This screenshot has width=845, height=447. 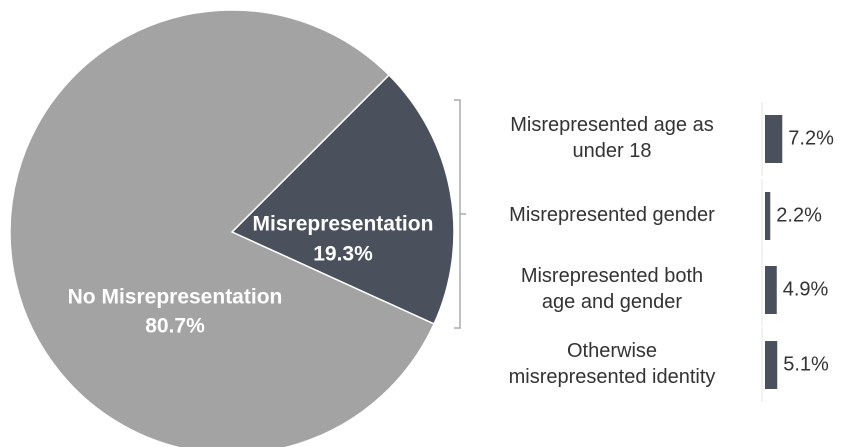 What do you see at coordinates (343, 254) in the screenshot?
I see `slice-value-label: 19.3%` at bounding box center [343, 254].